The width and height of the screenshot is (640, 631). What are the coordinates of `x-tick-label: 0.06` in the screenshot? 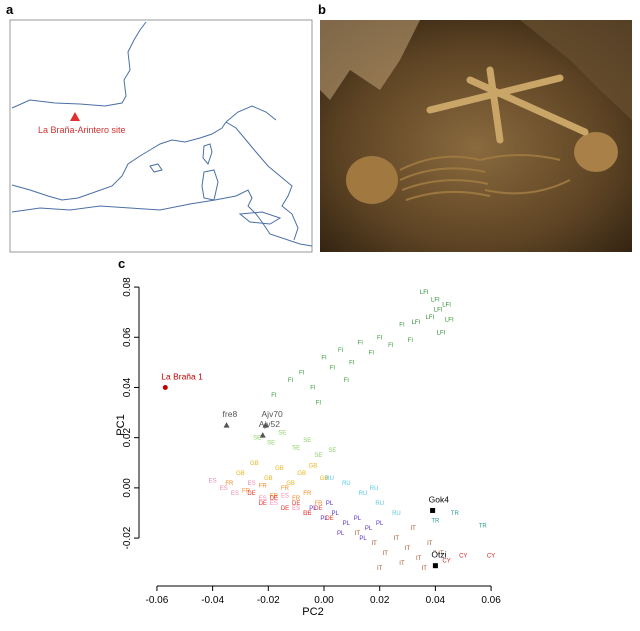 It's located at (491, 600).